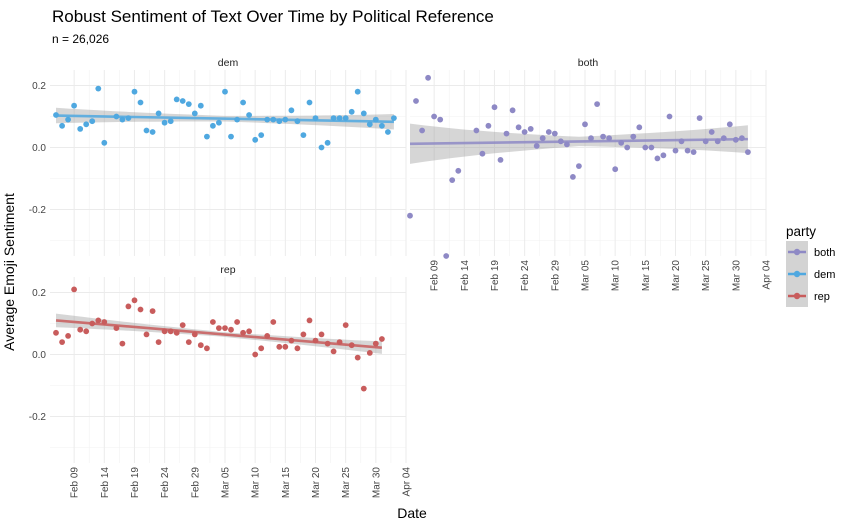 This screenshot has width=846, height=525. Describe the element at coordinates (39, 293) in the screenshot. I see `y-tick-label: 0.2` at that location.